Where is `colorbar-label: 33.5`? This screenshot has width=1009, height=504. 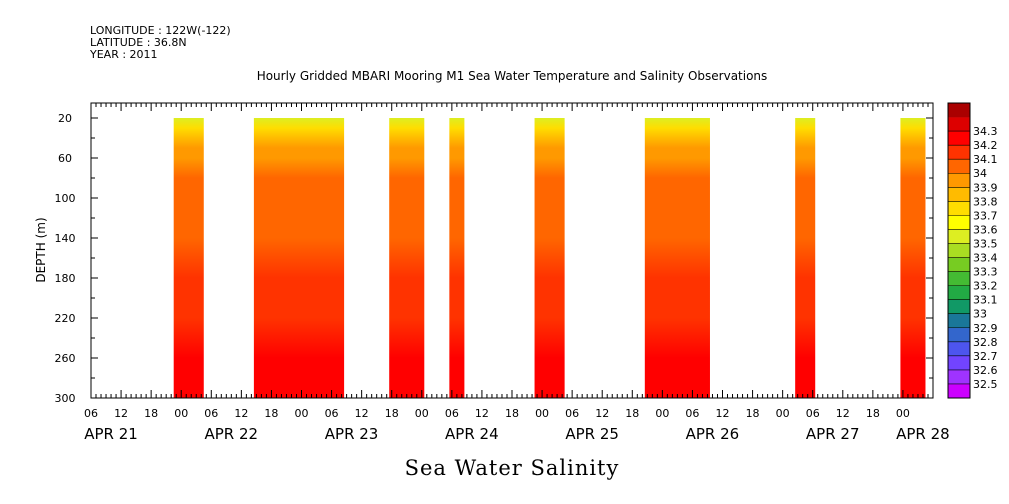 colorbar-label: 33.5 is located at coordinates (985, 243).